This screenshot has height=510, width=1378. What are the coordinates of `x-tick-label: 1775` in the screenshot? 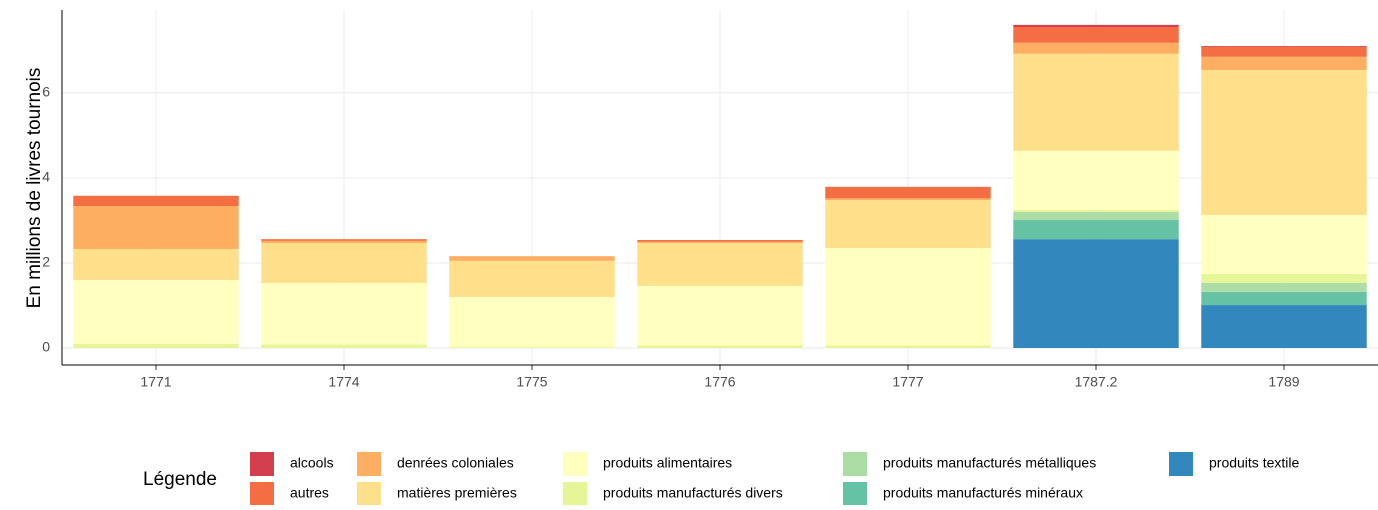 It's located at (531, 382).